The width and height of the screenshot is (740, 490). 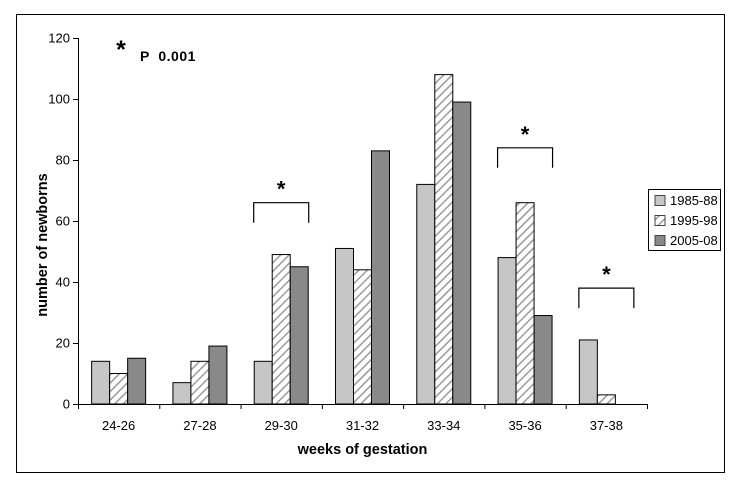 I want to click on x-axis-title: weeks of gestation, so click(x=362, y=450).